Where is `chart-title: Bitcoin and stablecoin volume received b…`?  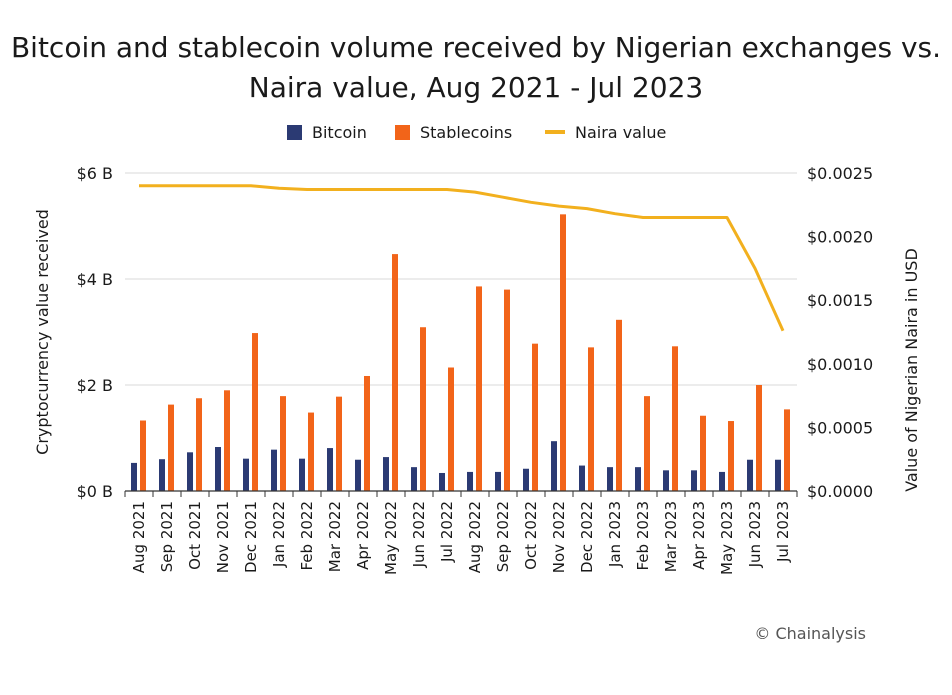
chart-title: Bitcoin and stablecoin volume received b… is located at coordinates (476, 68).